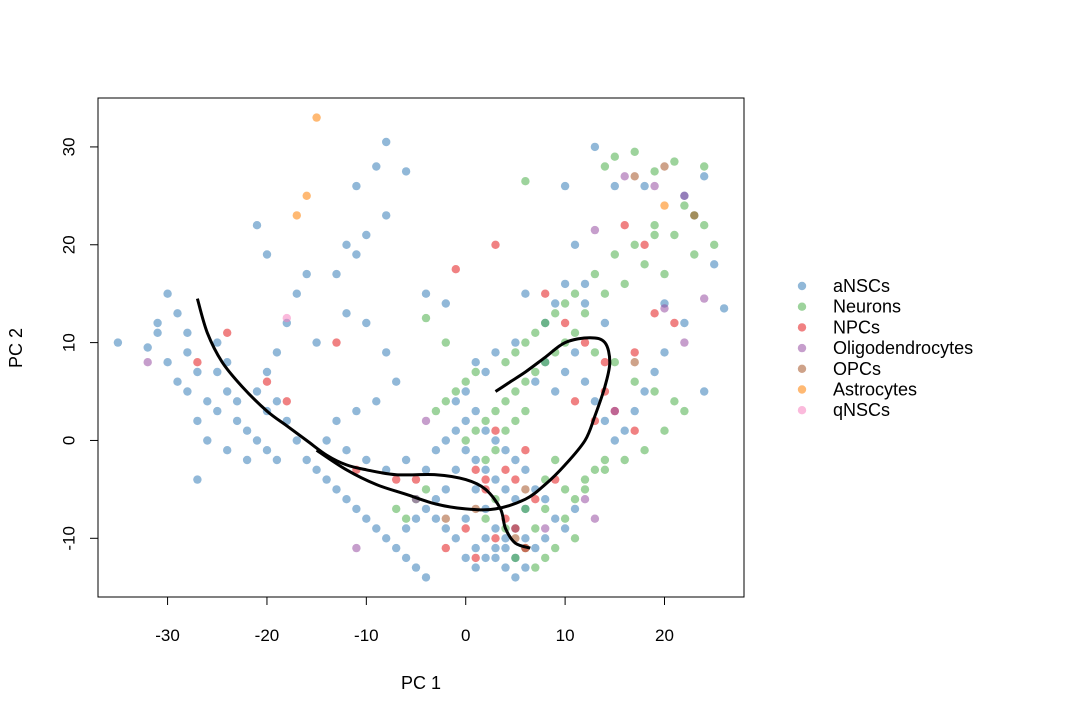 The image size is (1080, 720). Describe the element at coordinates (875, 390) in the screenshot. I see `legend-label-astrocytes: Astrocytes` at that location.